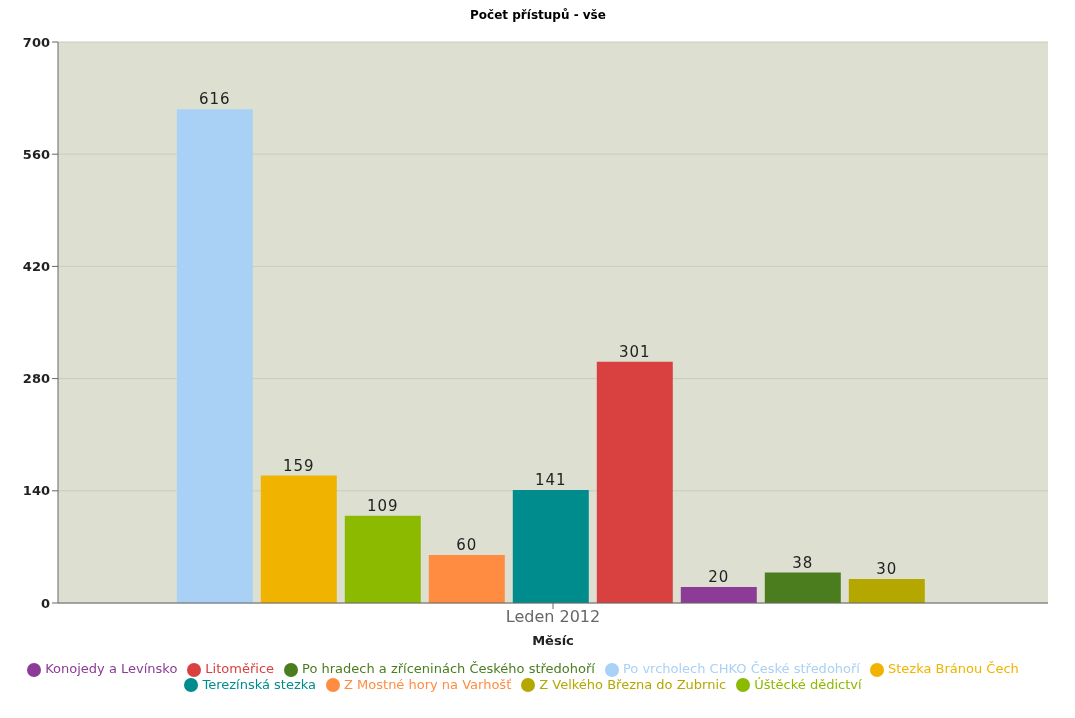  I want to click on y-tick-label: 560, so click(36, 154).